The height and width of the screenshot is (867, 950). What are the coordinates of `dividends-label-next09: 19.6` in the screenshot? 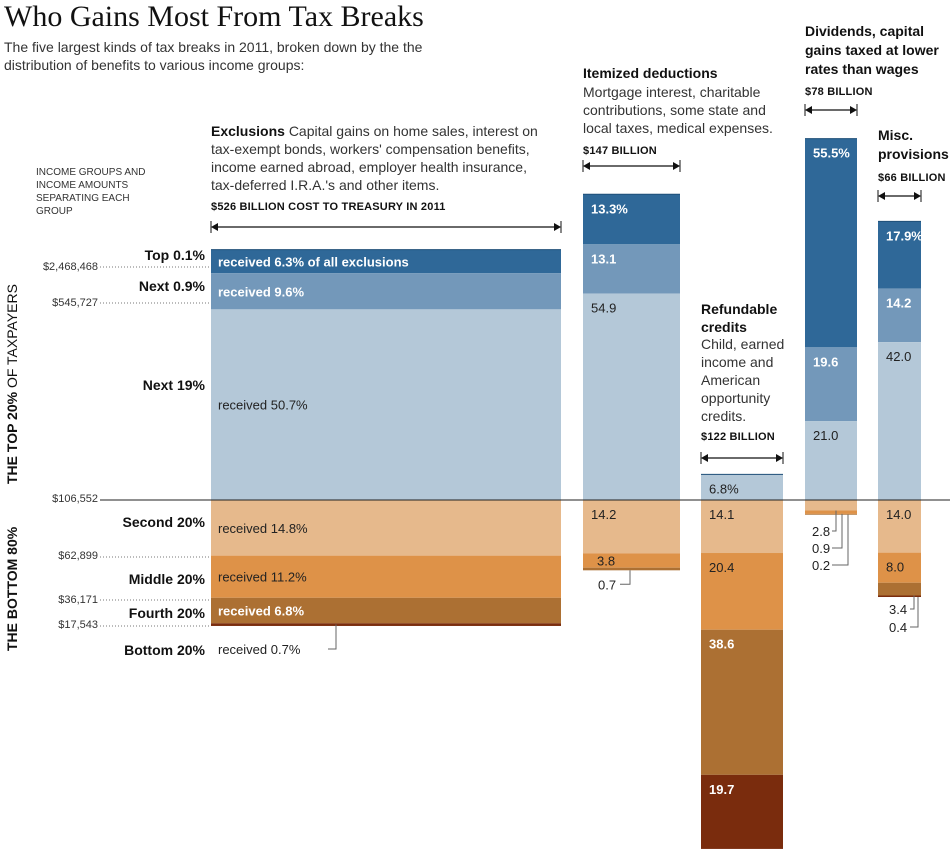 It's located at (825, 361).